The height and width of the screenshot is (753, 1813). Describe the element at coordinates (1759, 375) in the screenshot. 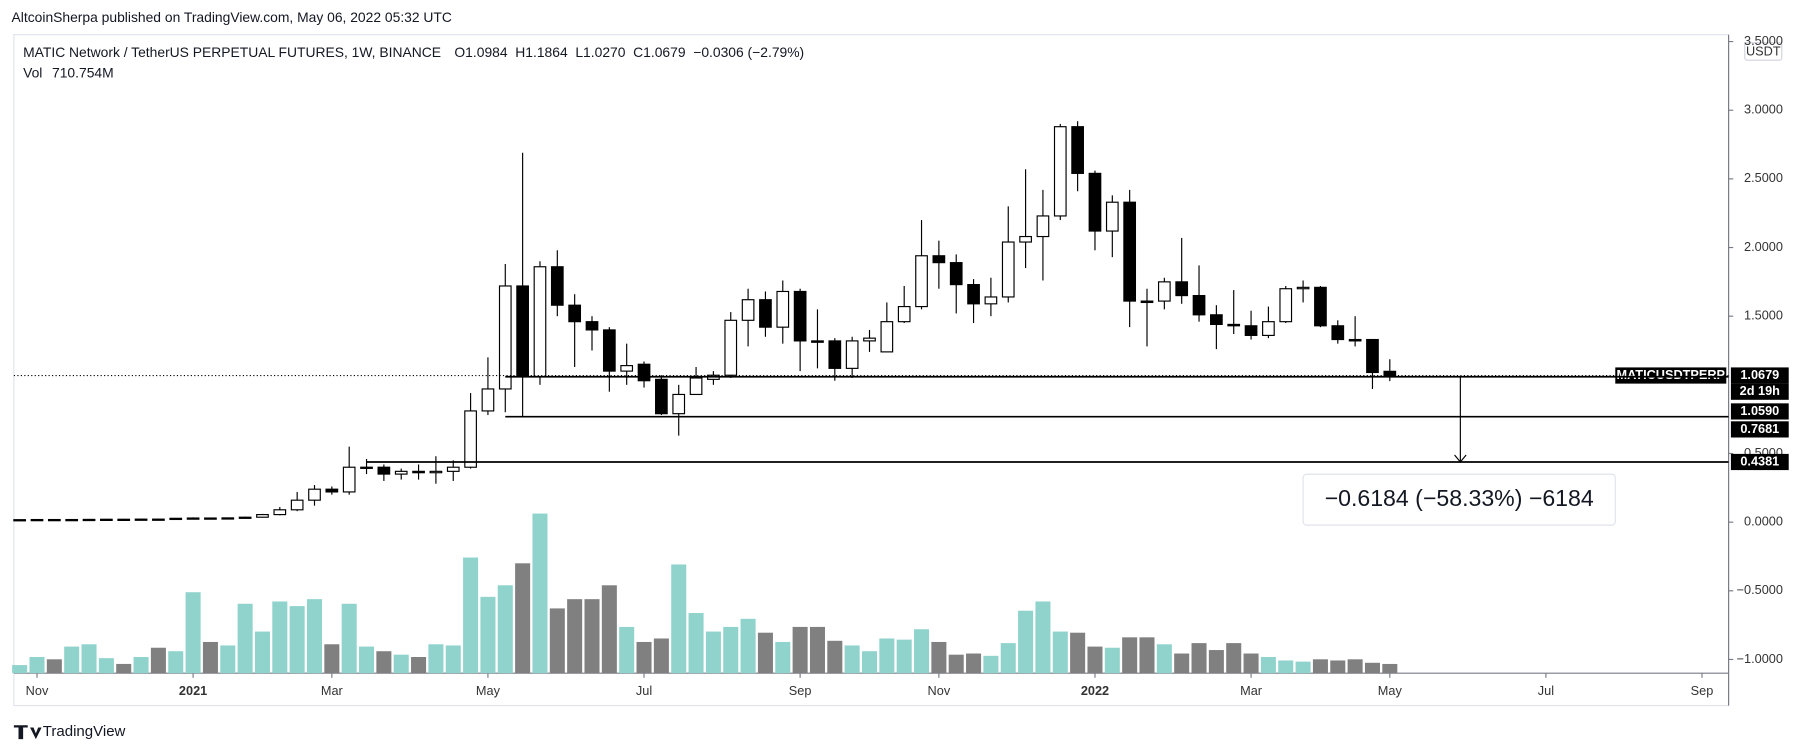

I see `price-tag-box` at that location.